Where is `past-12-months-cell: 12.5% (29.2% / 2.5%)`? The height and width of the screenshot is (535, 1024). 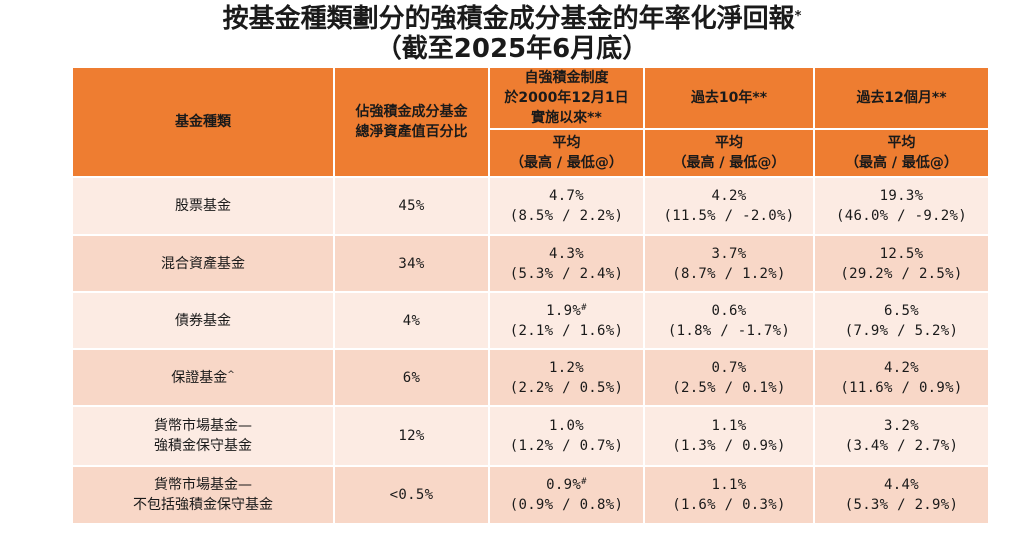 past-12-months-cell: 12.5% (29.2% / 2.5%) is located at coordinates (901, 263).